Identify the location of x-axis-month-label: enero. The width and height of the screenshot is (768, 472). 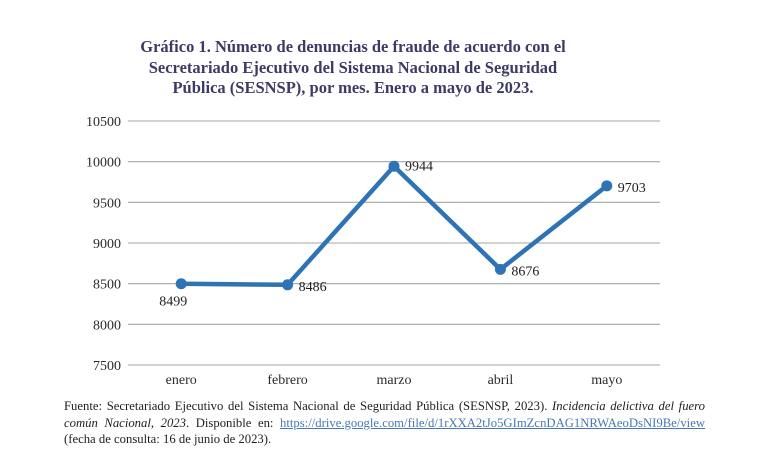
(181, 380).